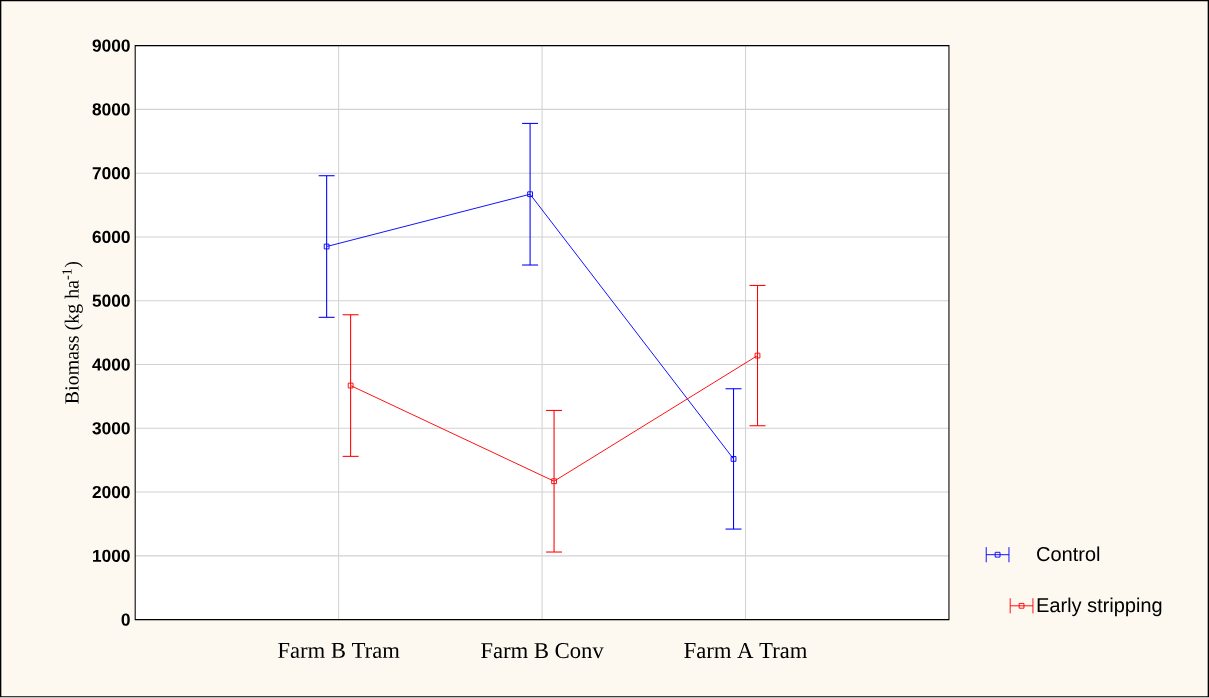 The height and width of the screenshot is (698, 1209). Describe the element at coordinates (339, 651) in the screenshot. I see `x-tick-label: Farm B Tram` at that location.